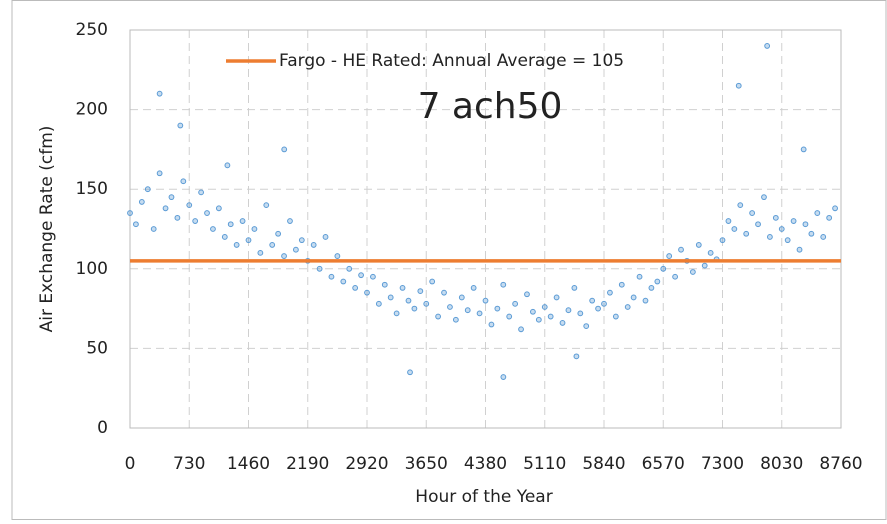 The image size is (887, 524). I want to click on annotation: 7 ach50, so click(490, 106).